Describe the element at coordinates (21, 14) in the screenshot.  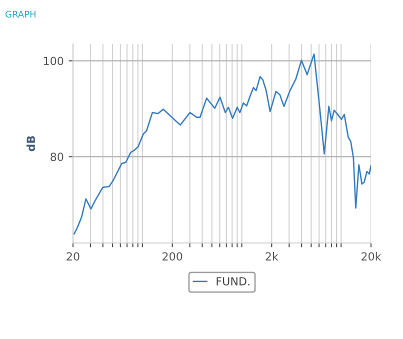
I see `chart-title: GRAPH` at that location.